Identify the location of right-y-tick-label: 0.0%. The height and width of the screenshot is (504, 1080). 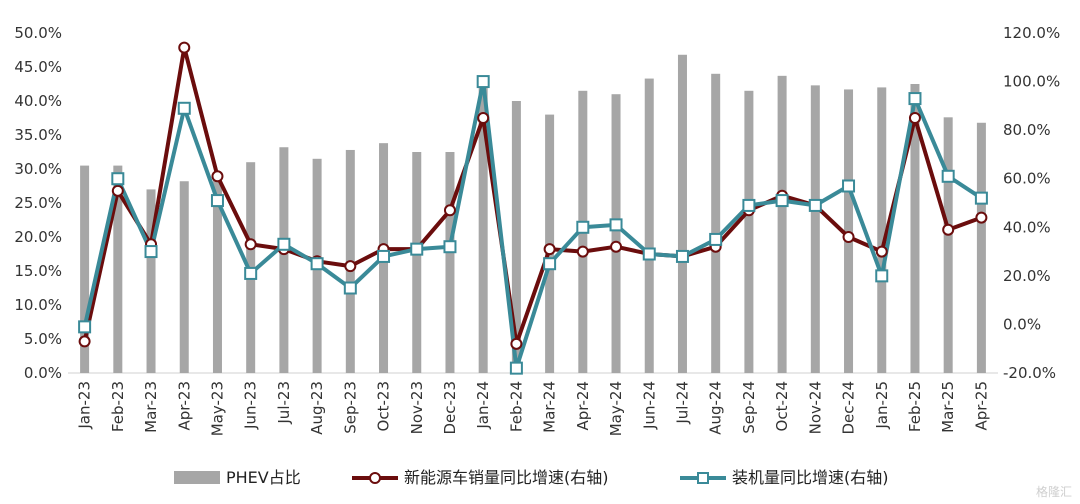
(1022, 324).